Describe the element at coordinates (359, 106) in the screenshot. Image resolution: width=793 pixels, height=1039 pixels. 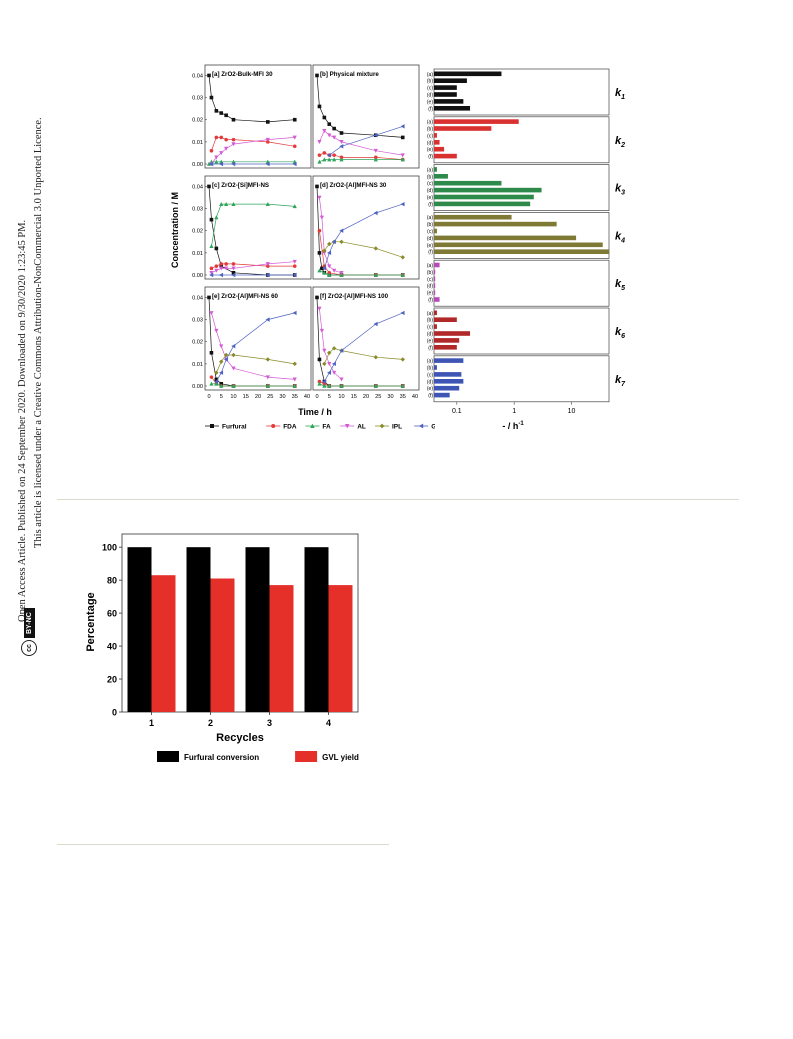
I see `series-fit-line-furfural` at that location.